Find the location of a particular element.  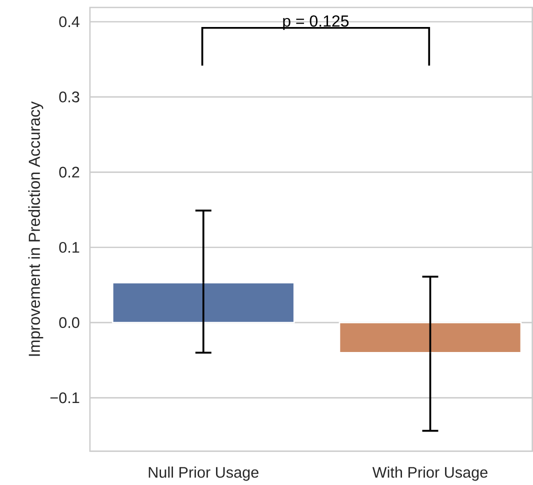

x-tick-label: Null Prior Usage is located at coordinates (203, 473).